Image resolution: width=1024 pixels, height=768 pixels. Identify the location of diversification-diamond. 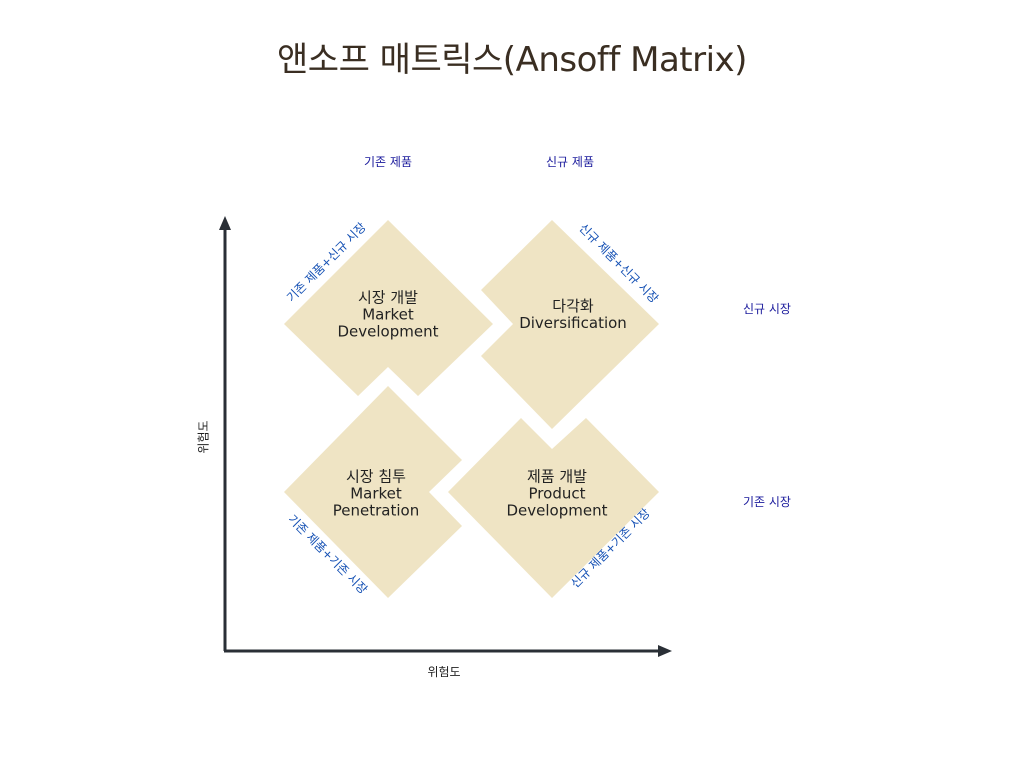
(570, 324).